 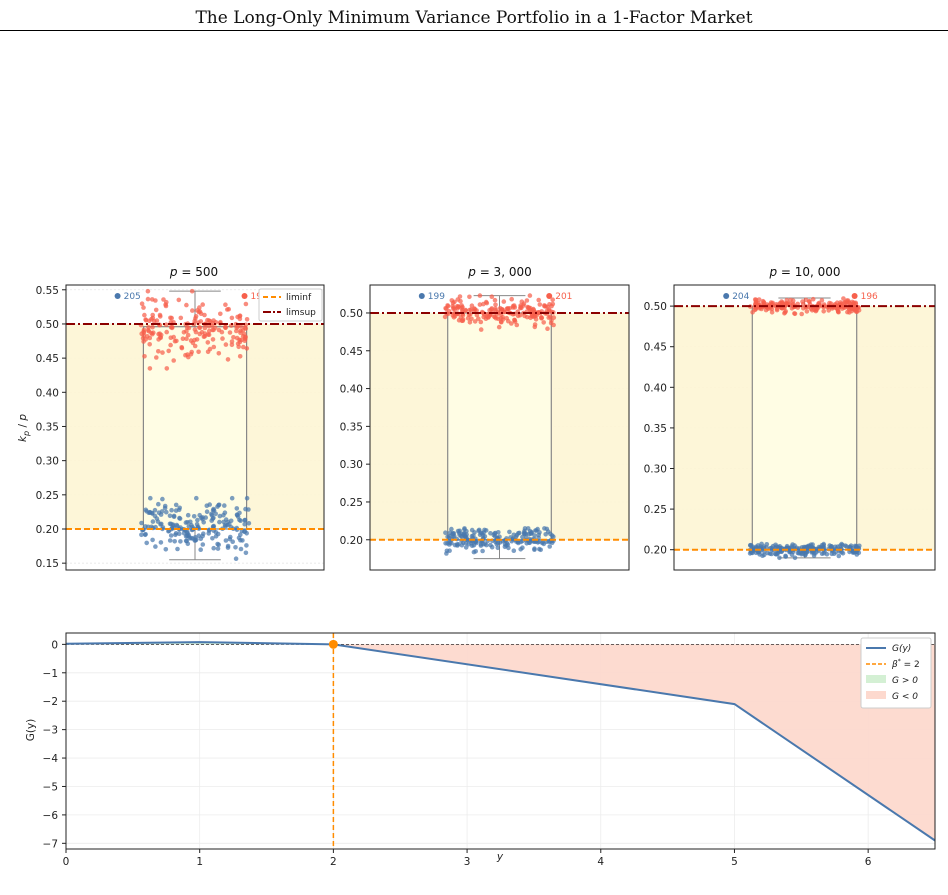 What do you see at coordinates (901, 649) in the screenshot?
I see `legend-g-label: G(y)` at bounding box center [901, 649].